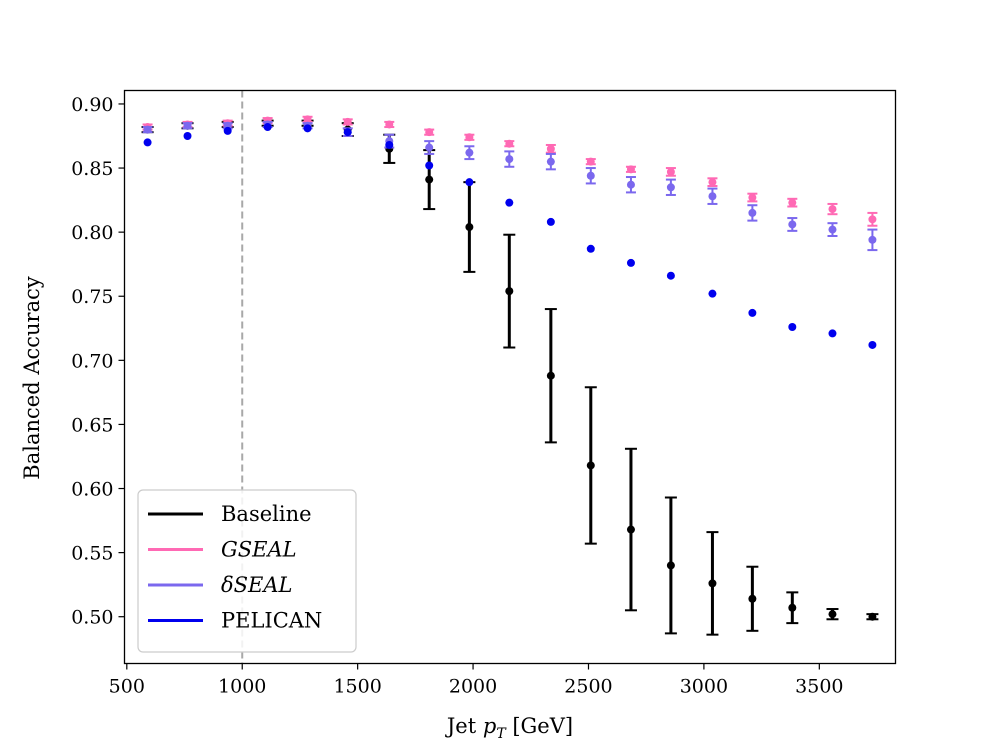 The image size is (996, 747). What do you see at coordinates (92, 554) in the screenshot?
I see `y-tick-label: 0.55` at bounding box center [92, 554].